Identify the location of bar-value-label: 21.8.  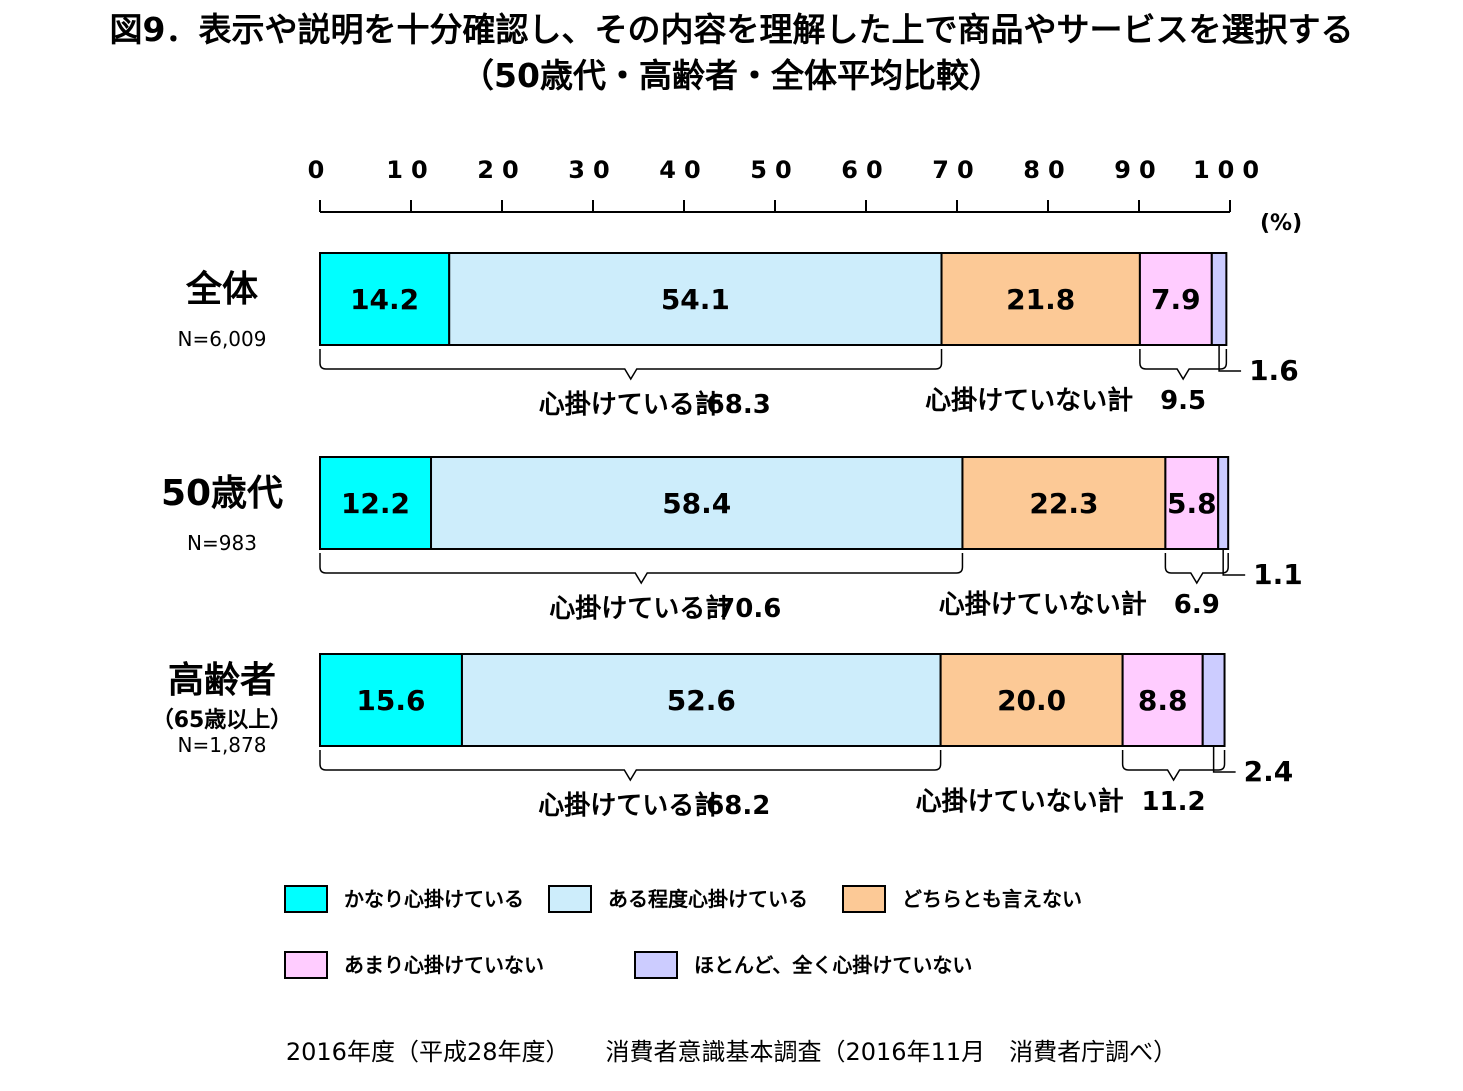
(1040, 299).